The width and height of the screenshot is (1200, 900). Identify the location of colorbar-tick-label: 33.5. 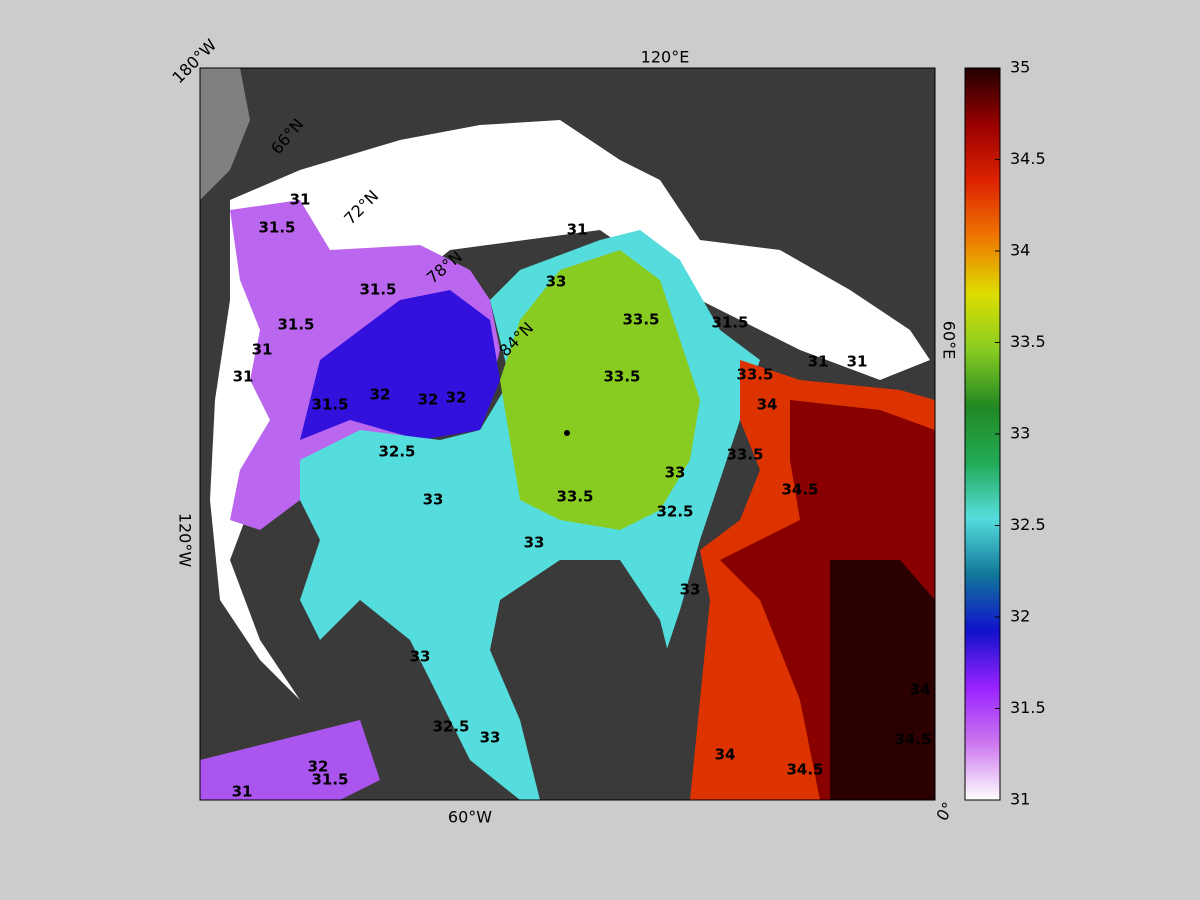
(1028, 341).